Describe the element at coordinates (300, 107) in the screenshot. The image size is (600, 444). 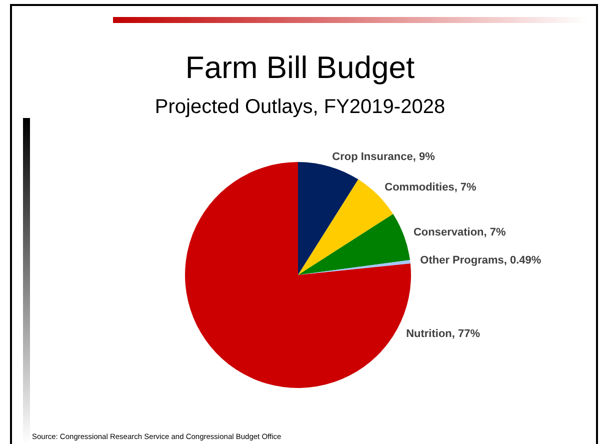
I see `chart-subtitle: Projected Outlays, FY2019-2028` at that location.